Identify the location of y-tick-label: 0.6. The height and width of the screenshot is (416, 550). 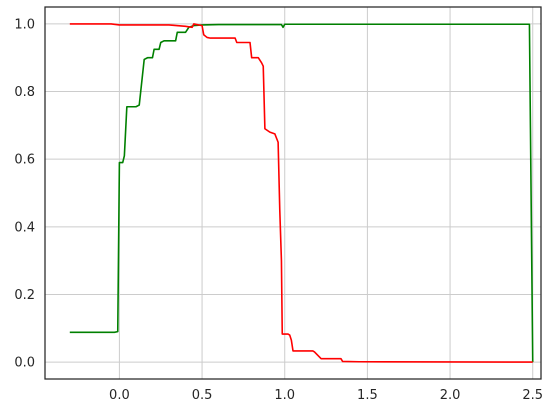
(24, 160).